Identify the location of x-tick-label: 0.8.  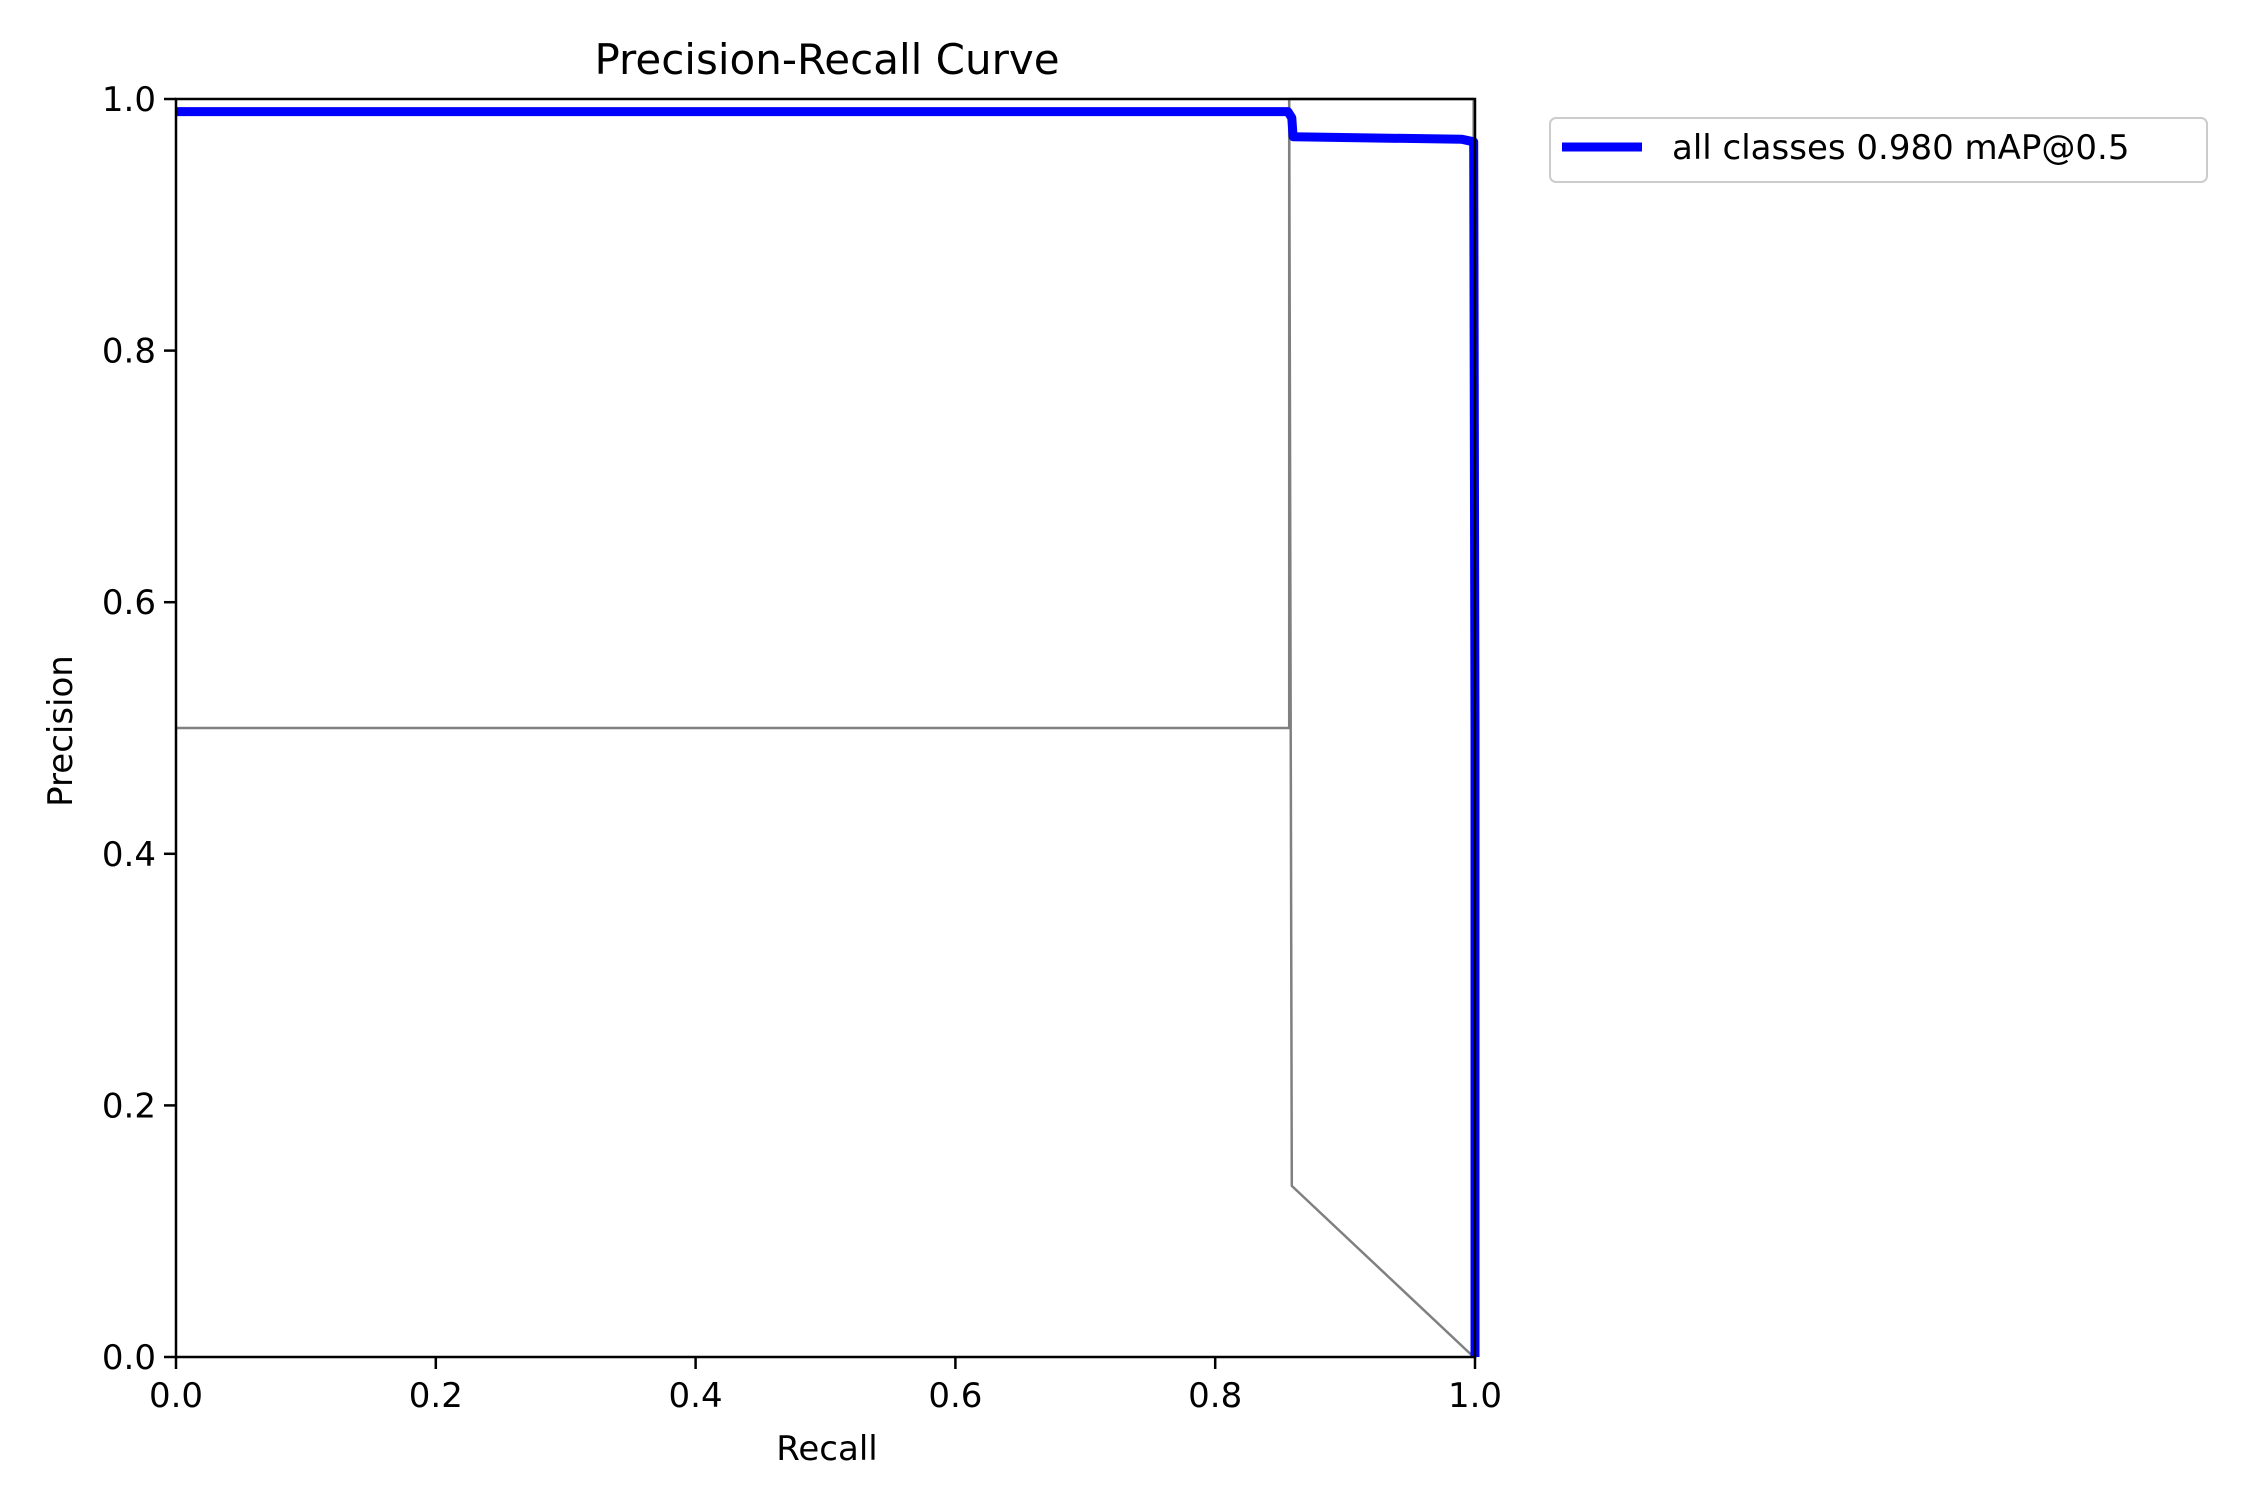
(1215, 1396).